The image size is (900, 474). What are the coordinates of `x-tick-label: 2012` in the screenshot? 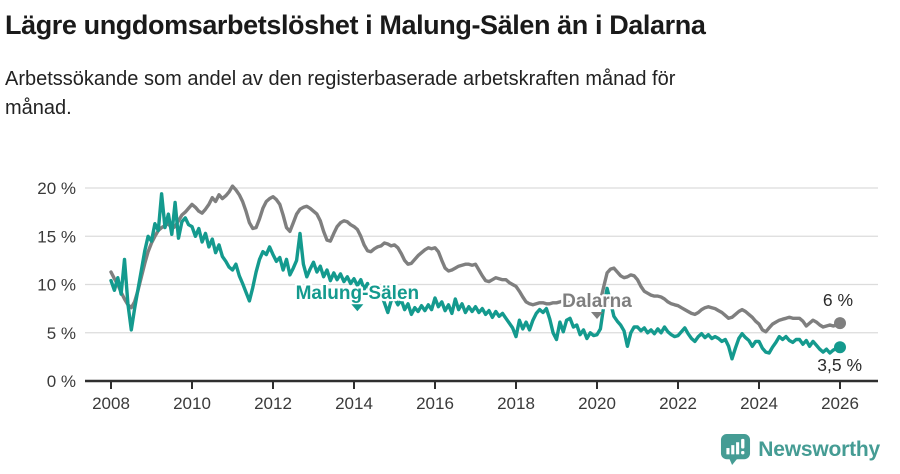 It's located at (273, 403).